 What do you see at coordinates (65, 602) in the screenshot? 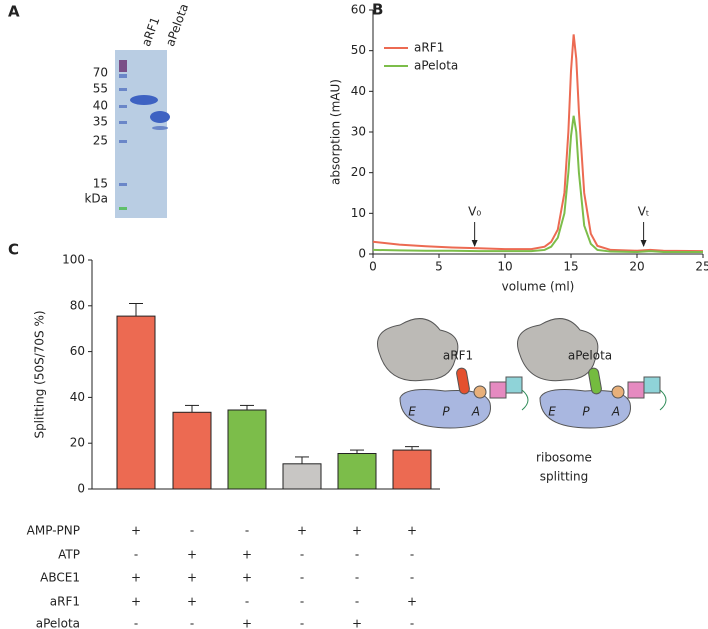
I see `condition-label: aRF1` at bounding box center [65, 602].